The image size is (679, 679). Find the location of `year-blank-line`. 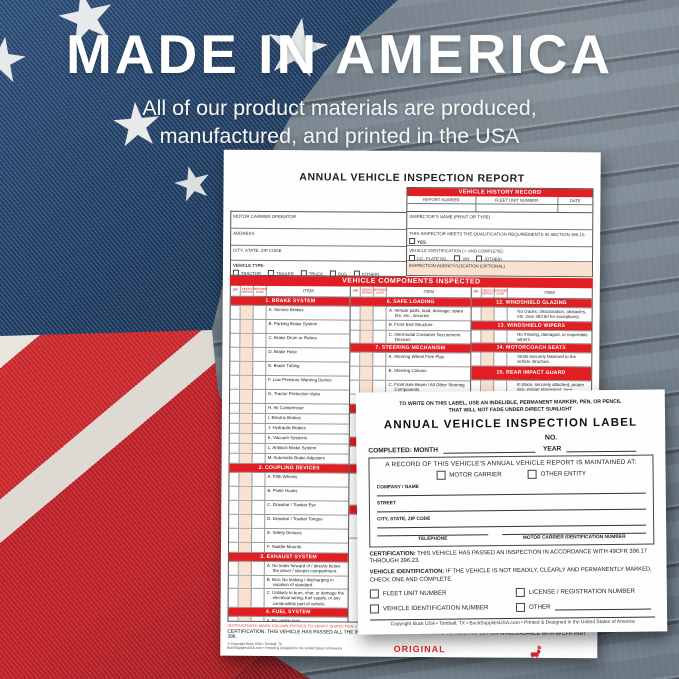

year-blank-line is located at coordinates (601, 448).